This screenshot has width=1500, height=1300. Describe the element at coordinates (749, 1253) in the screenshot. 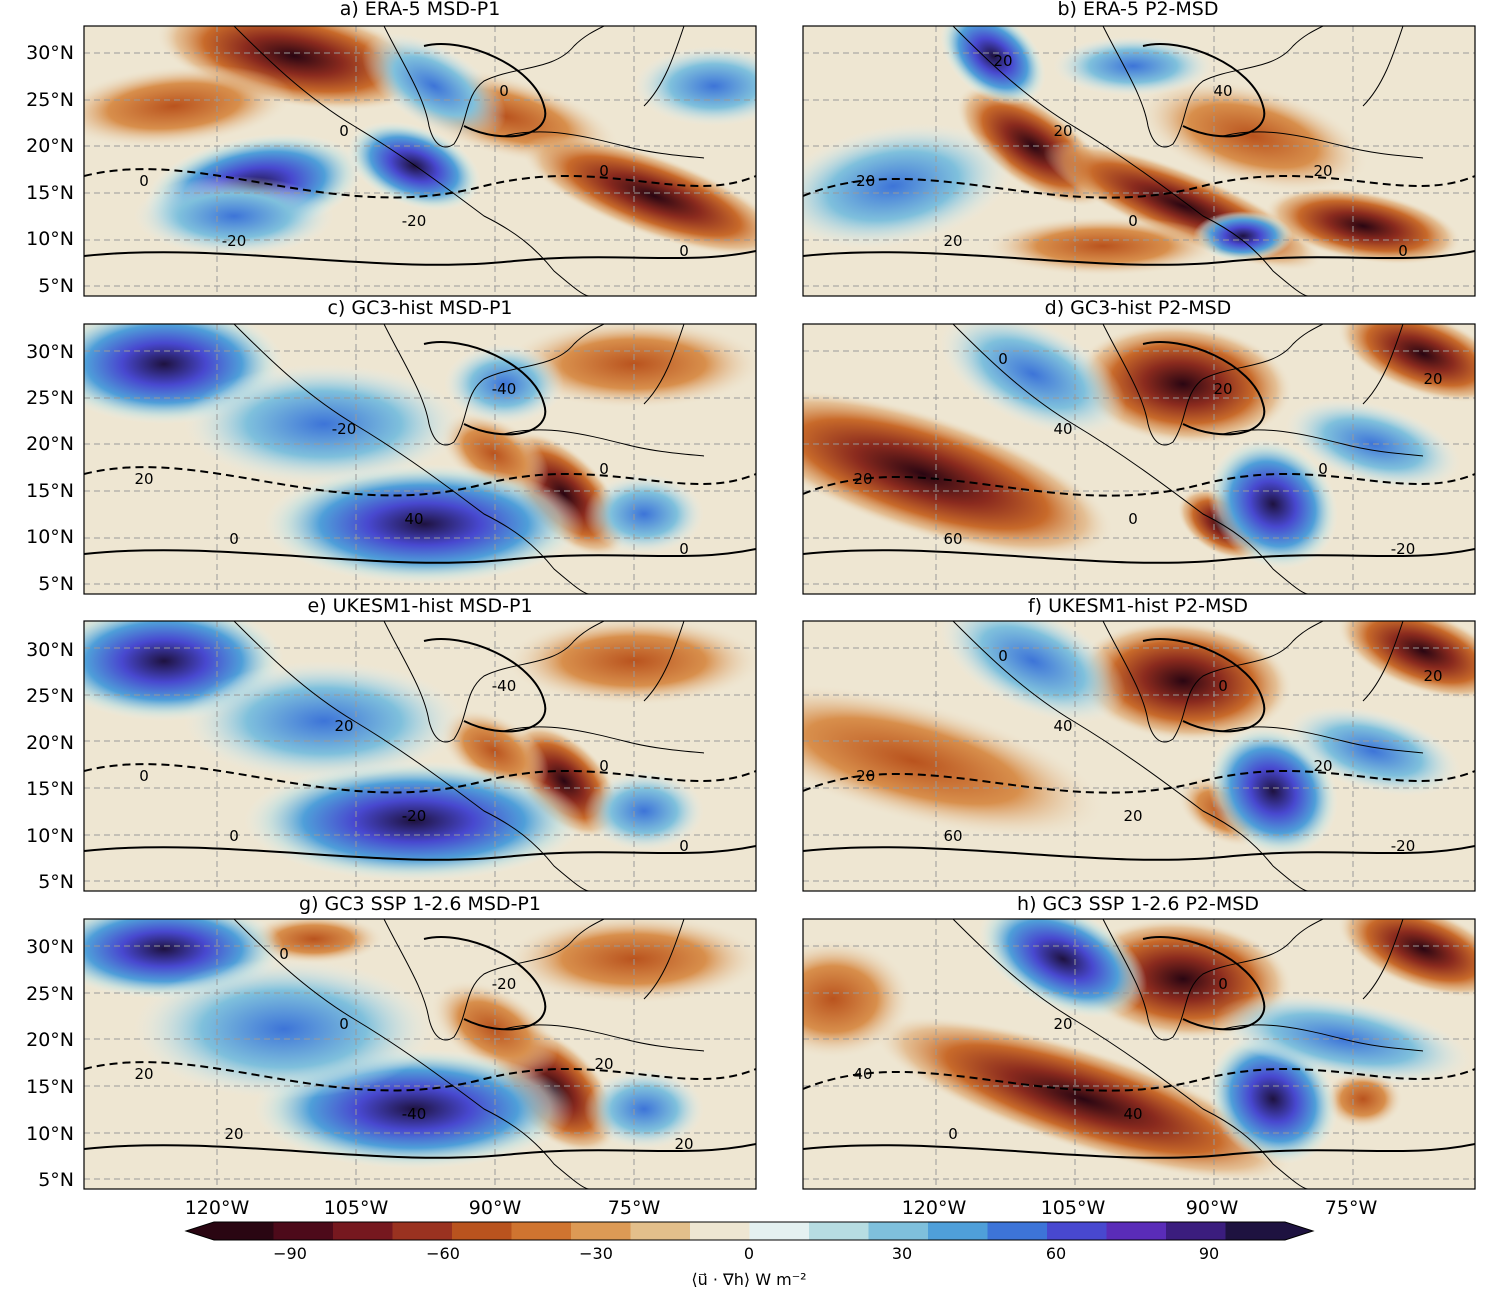

I see `colorbar-tick-label: 0` at that location.